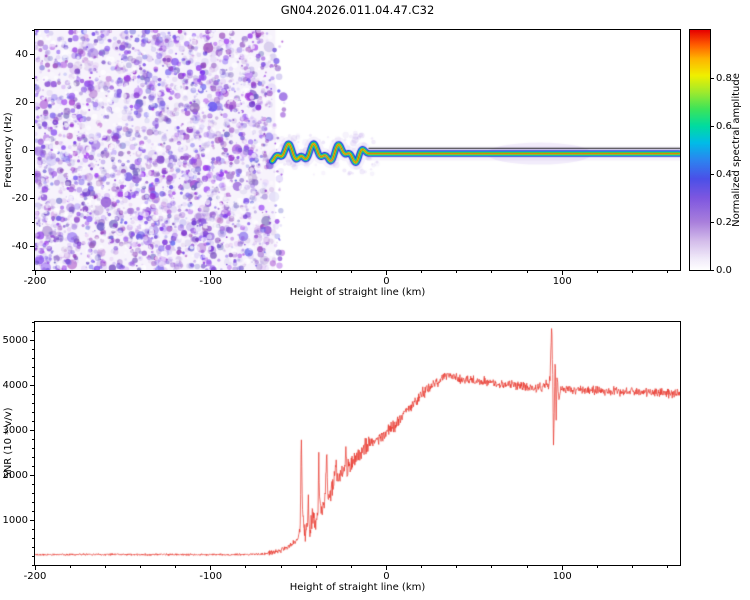  What do you see at coordinates (724, 78) in the screenshot?
I see `colorbar-tick-label: 0.8` at bounding box center [724, 78].